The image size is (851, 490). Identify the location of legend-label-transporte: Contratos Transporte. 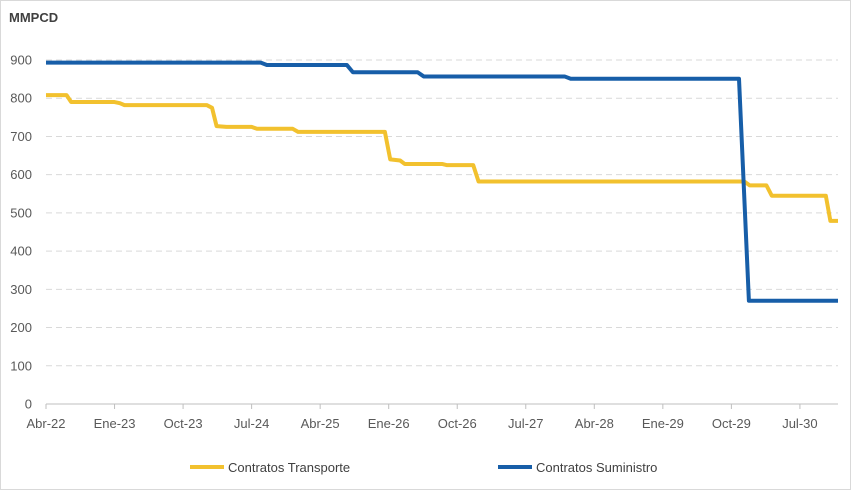
(289, 467).